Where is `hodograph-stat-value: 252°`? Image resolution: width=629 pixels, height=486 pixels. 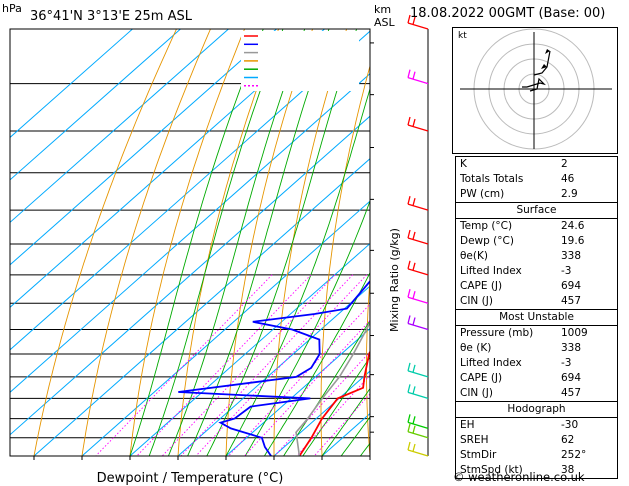 hodograph-stat-value: 252° is located at coordinates (574, 455).